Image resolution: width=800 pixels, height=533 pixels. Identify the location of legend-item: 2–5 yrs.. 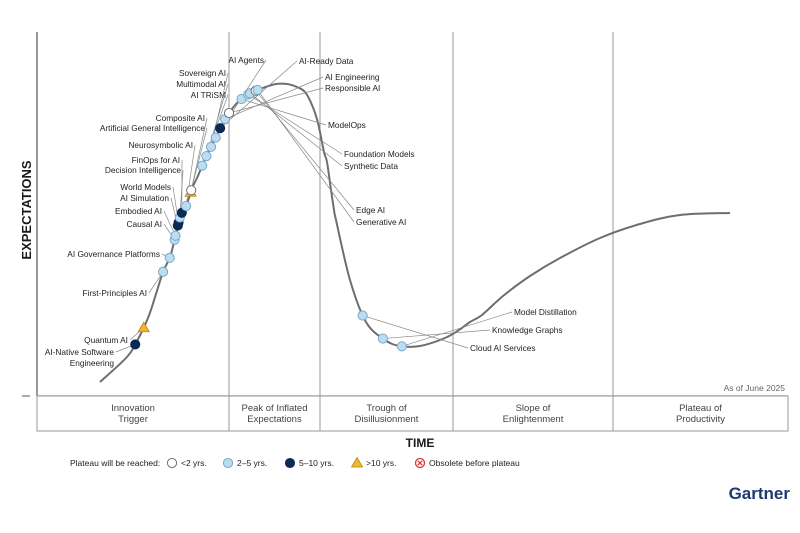
(244, 463).